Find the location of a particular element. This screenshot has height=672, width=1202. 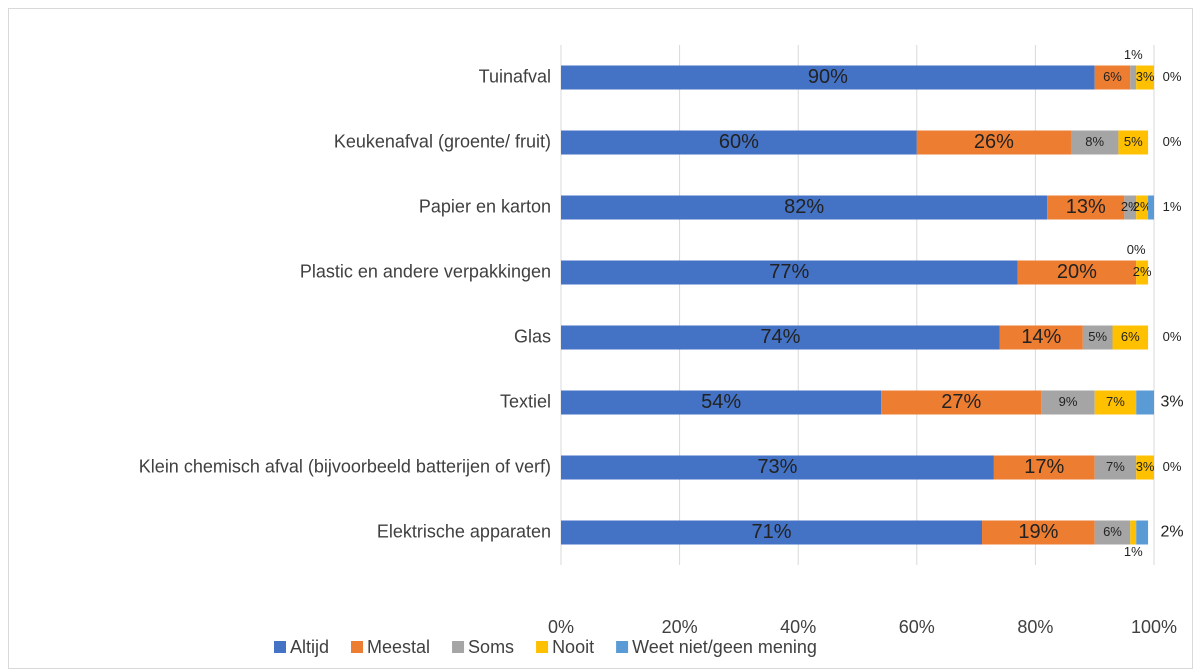

data-label: 77% is located at coordinates (789, 272).